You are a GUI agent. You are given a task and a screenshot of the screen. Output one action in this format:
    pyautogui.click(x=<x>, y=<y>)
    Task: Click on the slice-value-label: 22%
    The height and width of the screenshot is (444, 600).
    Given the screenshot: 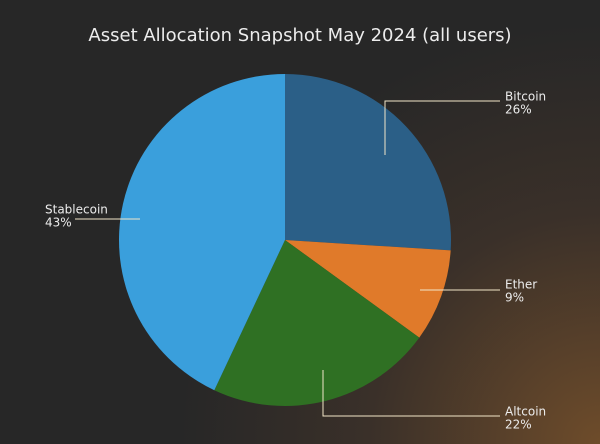 What is the action you would take?
    pyautogui.click(x=518, y=425)
    